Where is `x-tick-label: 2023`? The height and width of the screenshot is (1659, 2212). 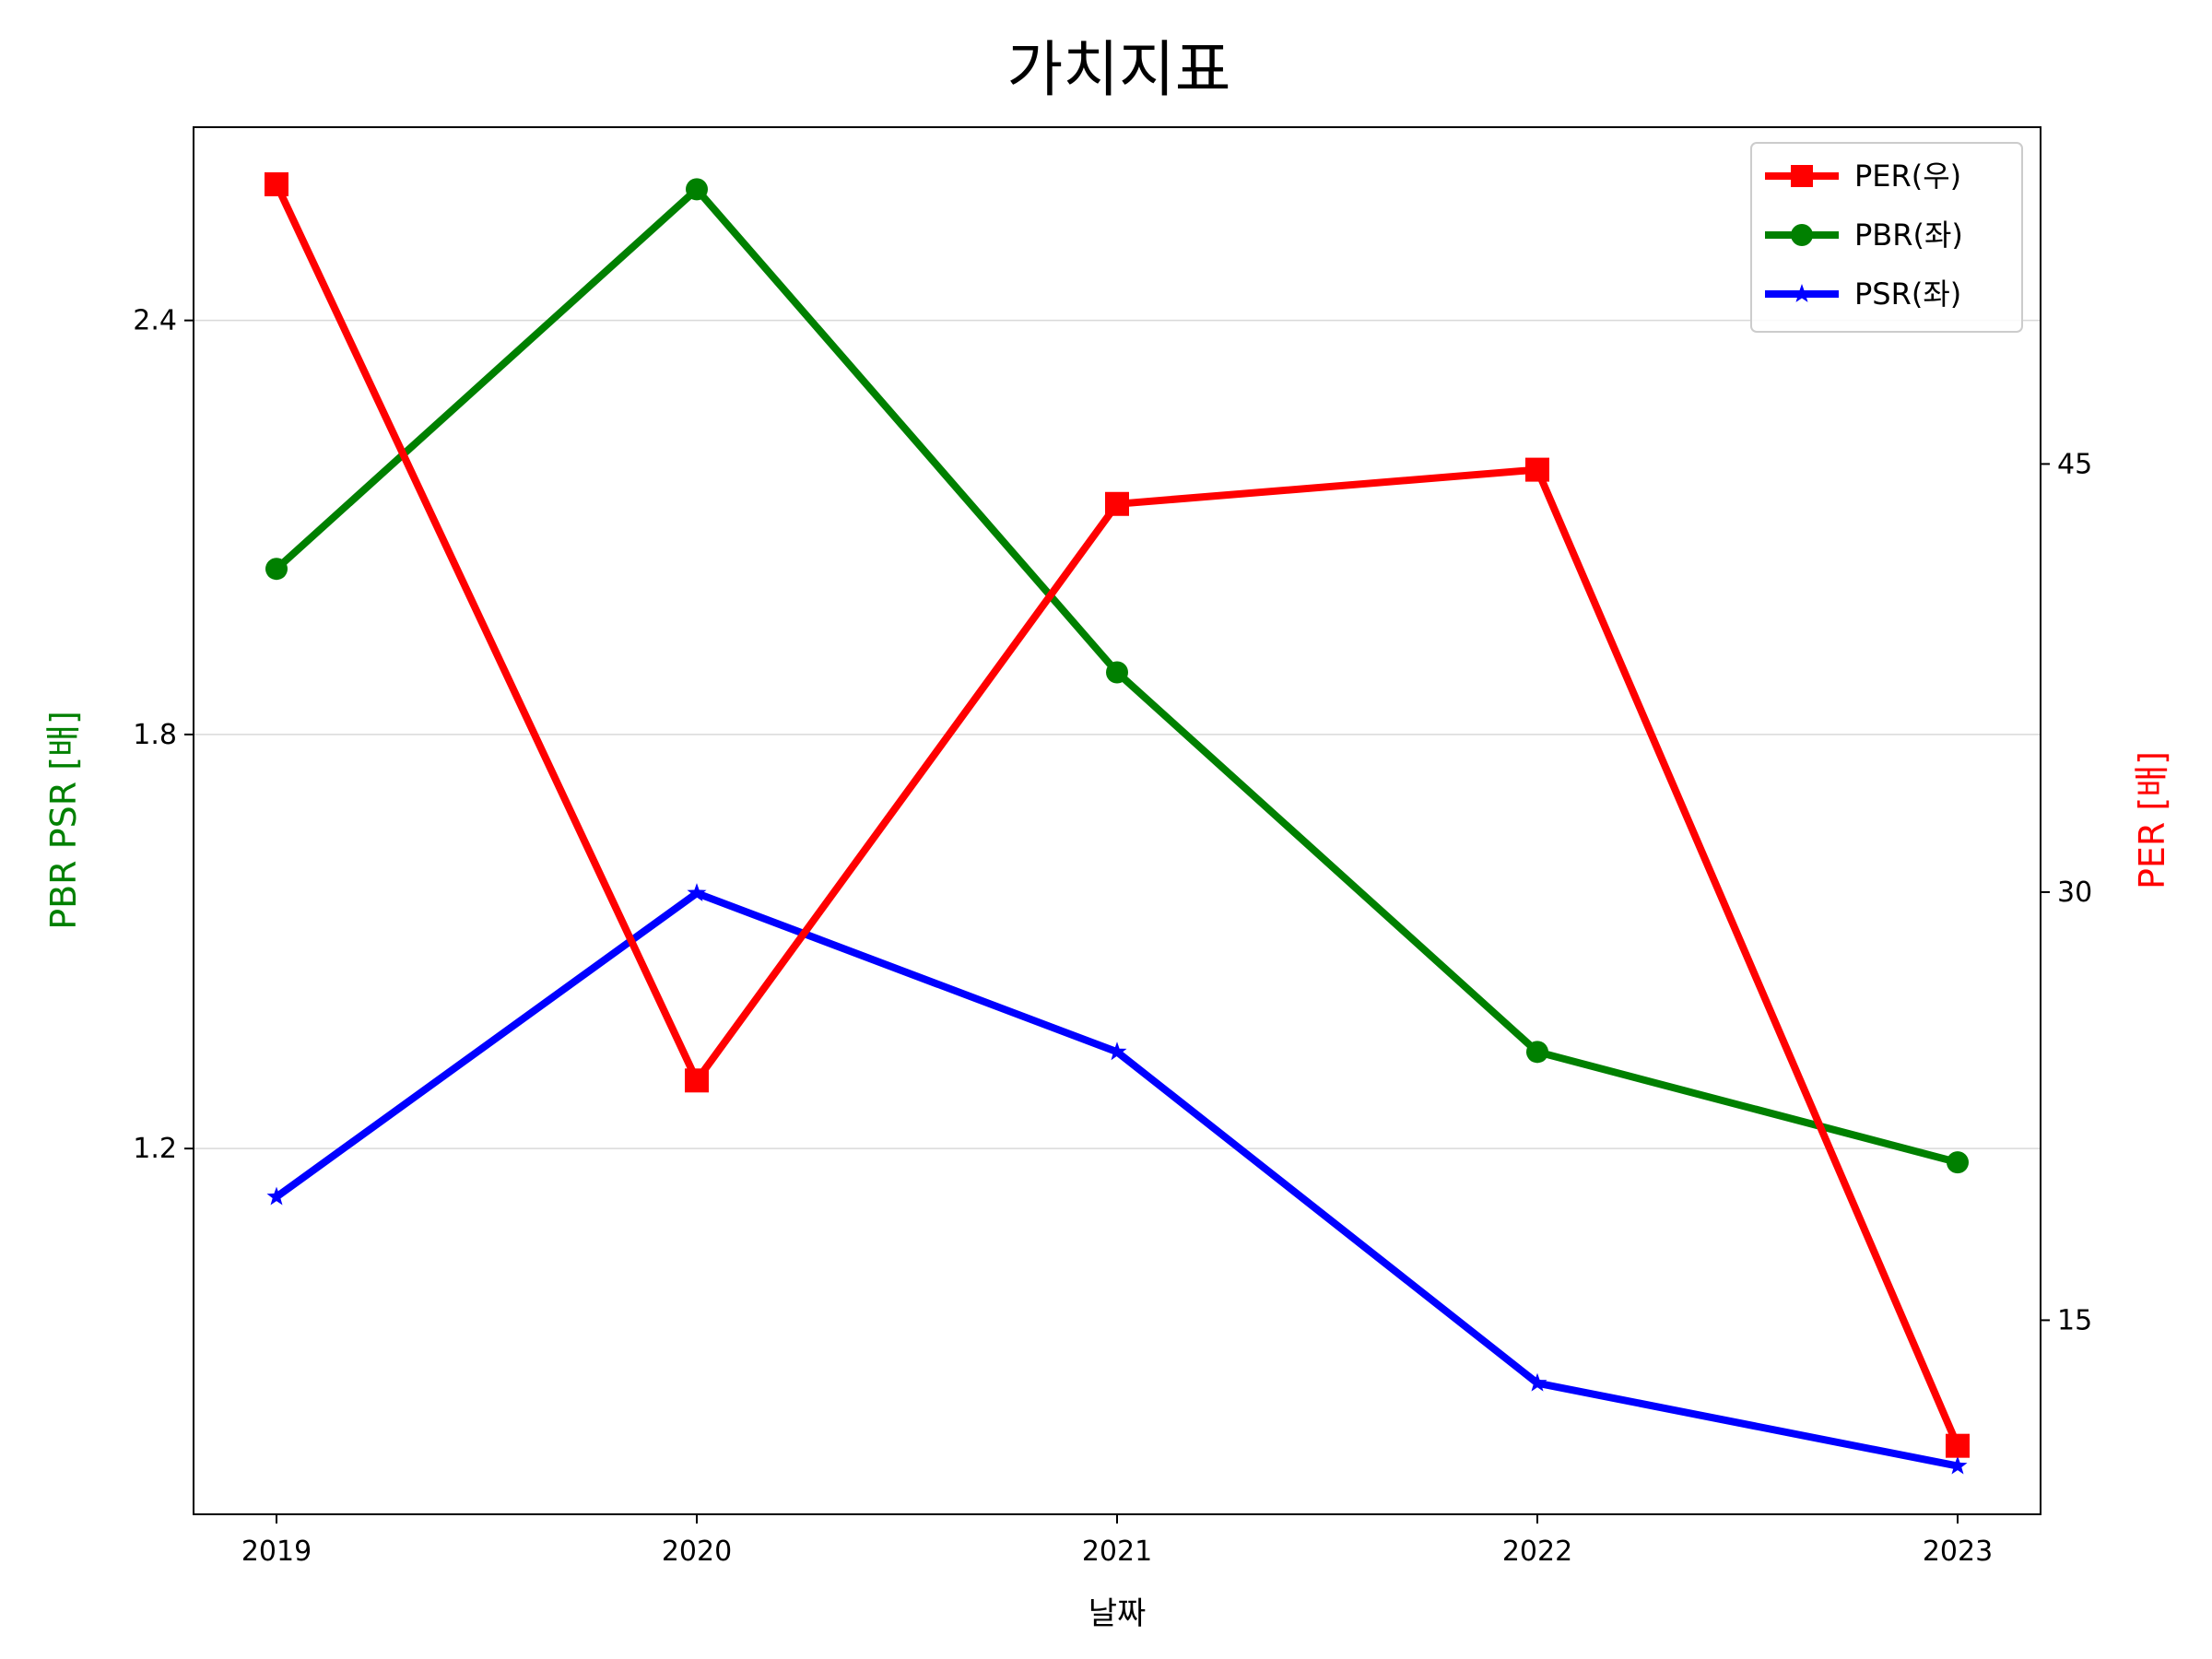
x-tick-label: 2023 is located at coordinates (1958, 1551).